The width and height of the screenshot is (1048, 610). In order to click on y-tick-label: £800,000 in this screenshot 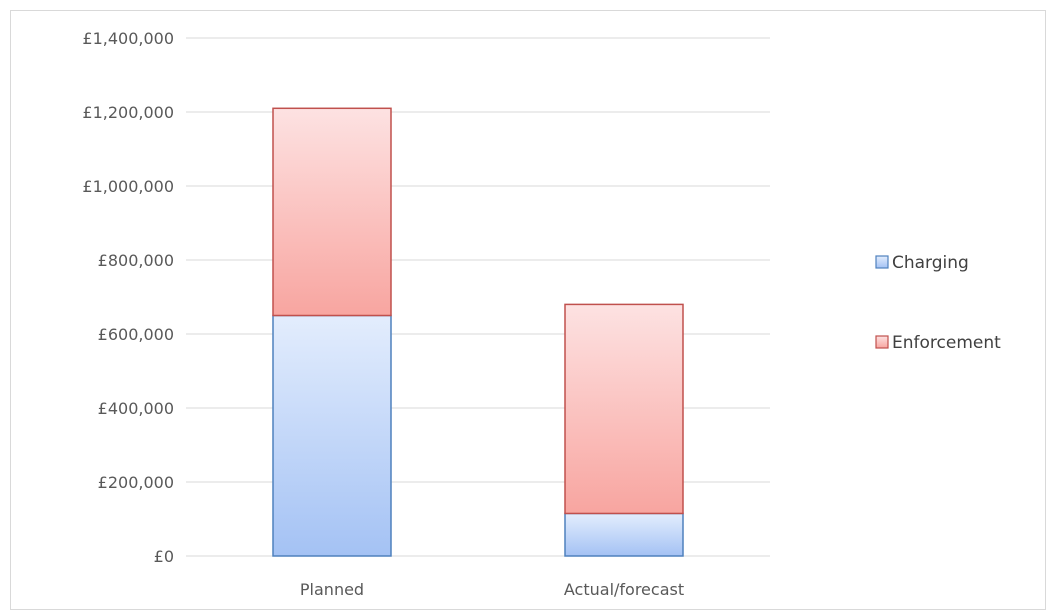, I will do `click(136, 260)`.